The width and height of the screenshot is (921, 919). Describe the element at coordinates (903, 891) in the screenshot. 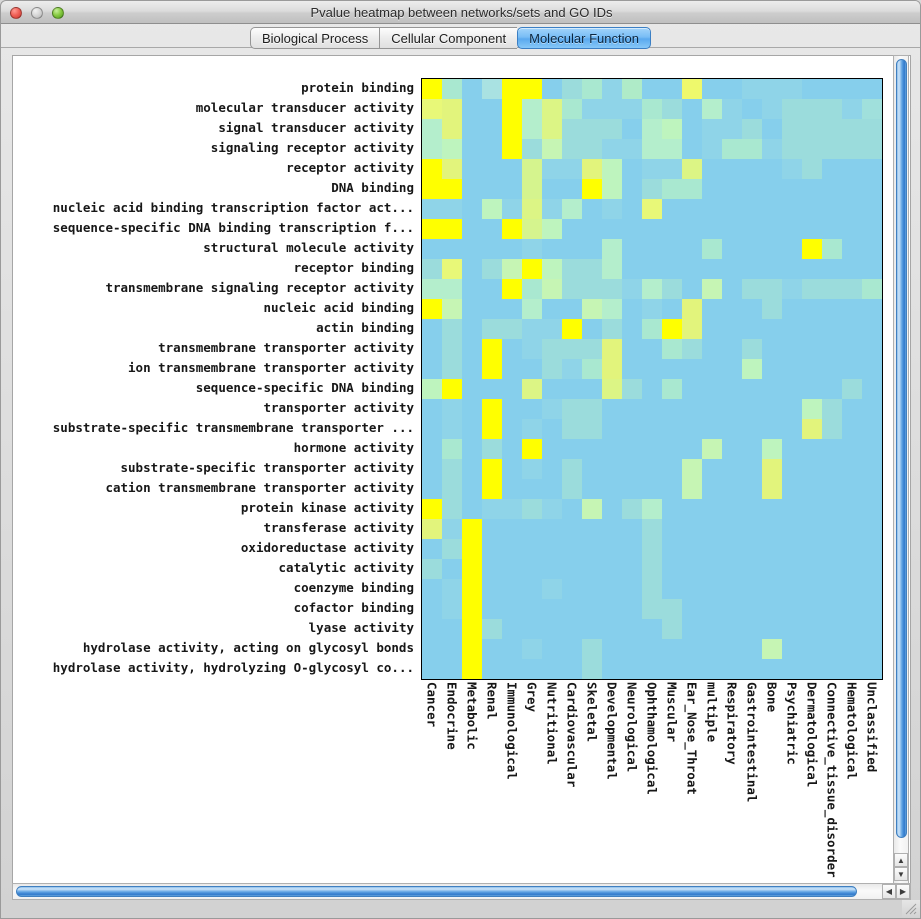

I see `scroll-right-button: ▶` at that location.